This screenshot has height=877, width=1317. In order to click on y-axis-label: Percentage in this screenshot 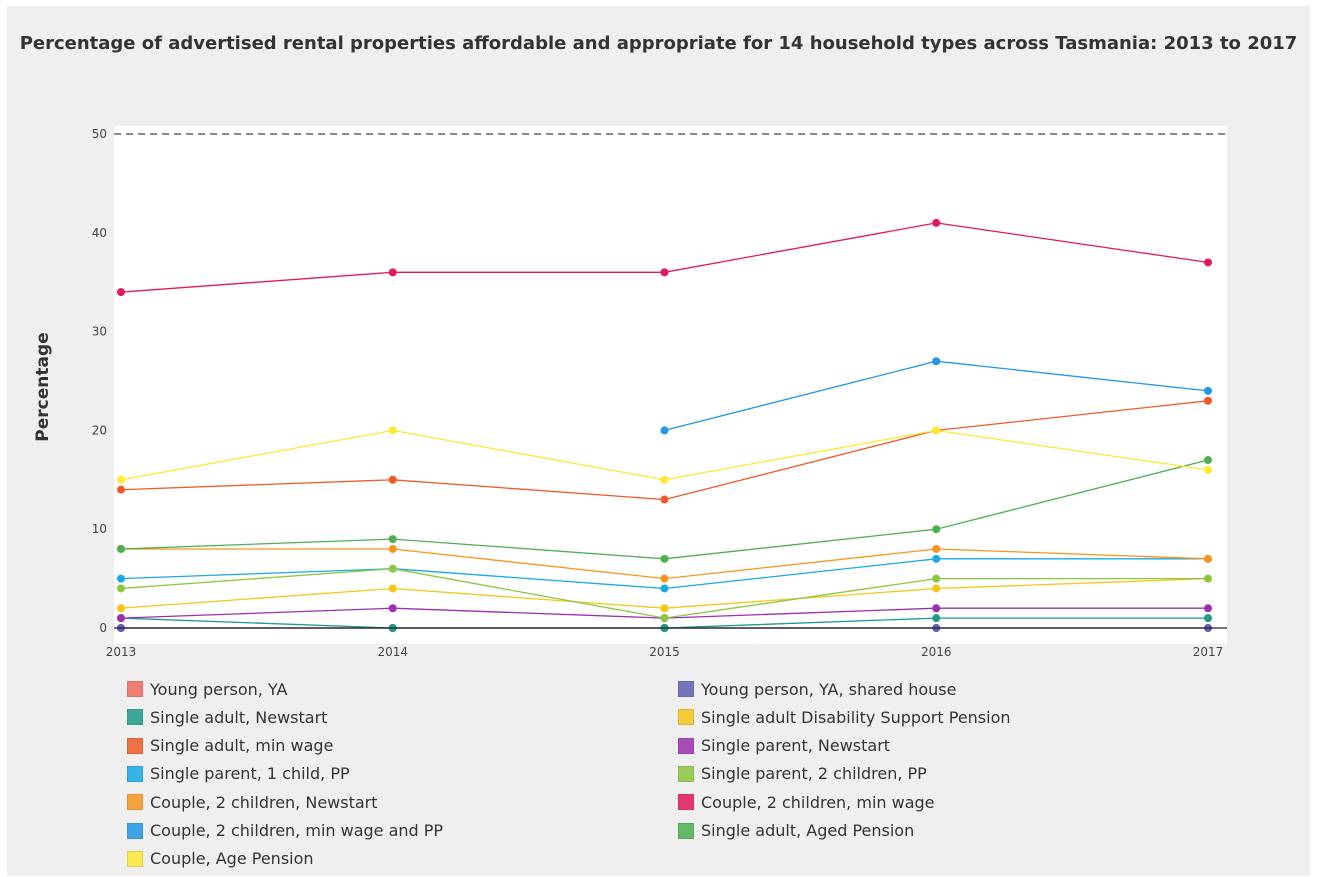, I will do `click(43, 386)`.